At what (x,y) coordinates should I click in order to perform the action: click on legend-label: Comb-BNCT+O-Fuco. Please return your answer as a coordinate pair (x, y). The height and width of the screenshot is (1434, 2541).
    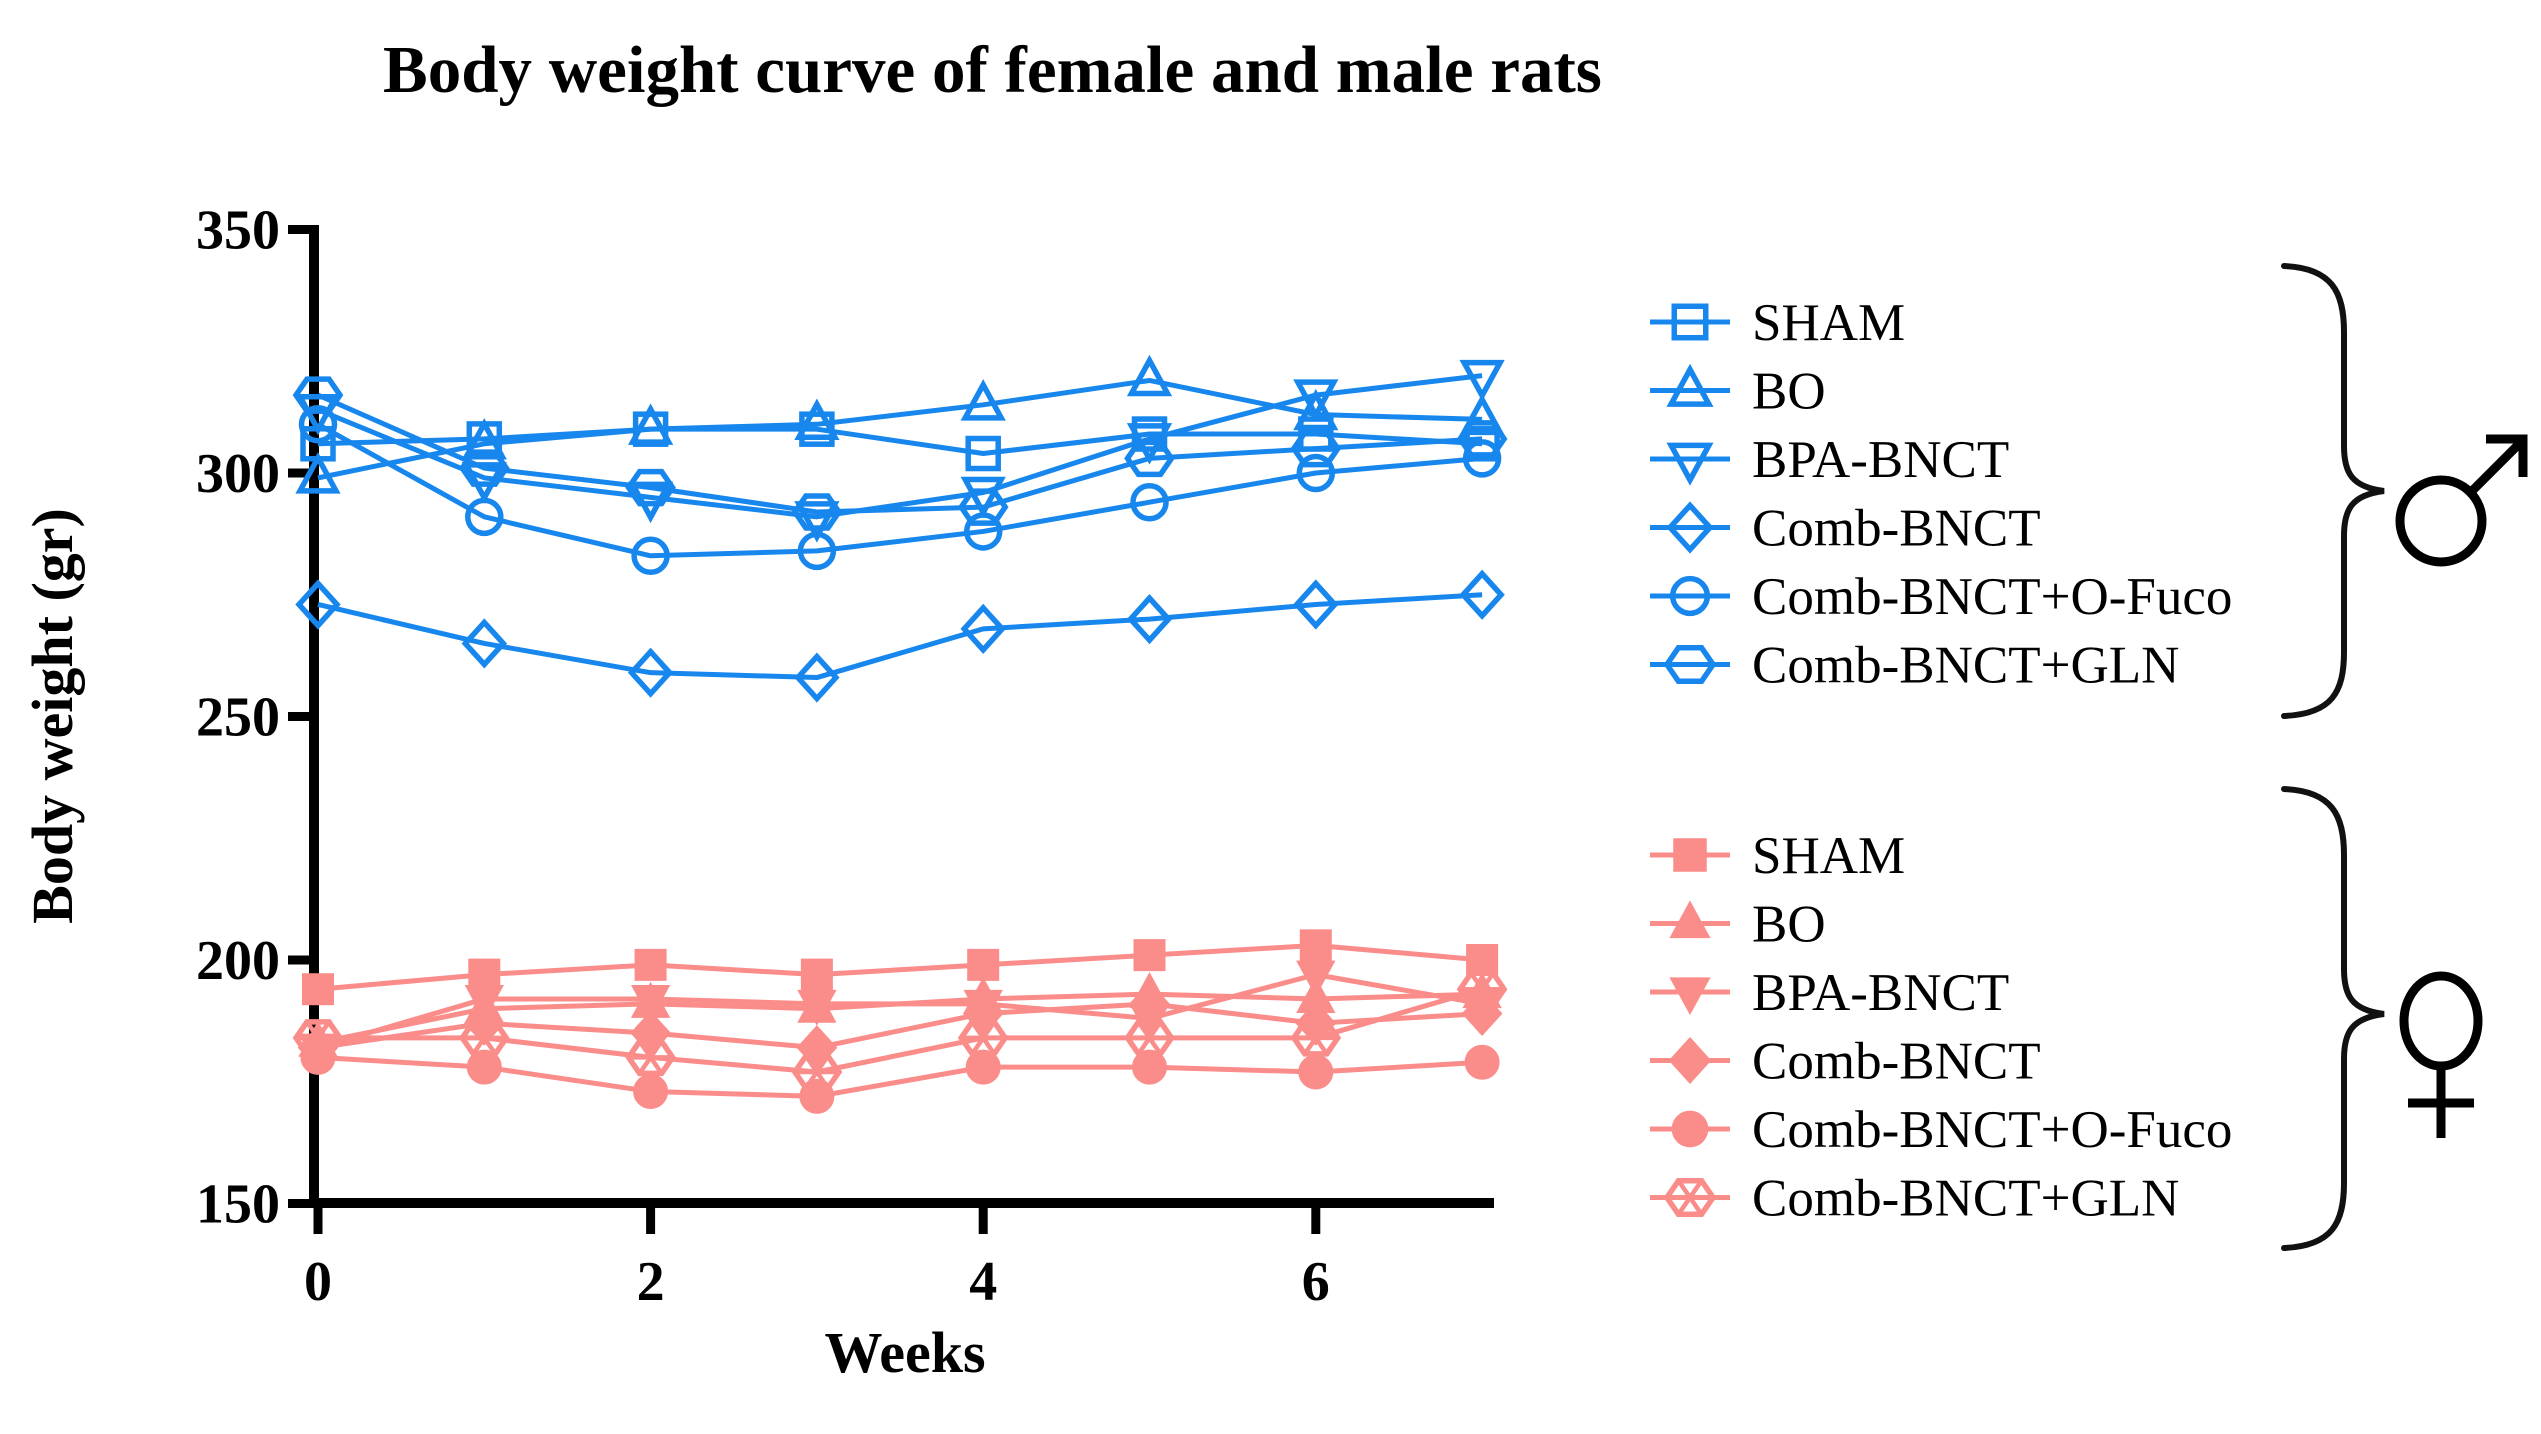
    Looking at the image, I should click on (1992, 1130).